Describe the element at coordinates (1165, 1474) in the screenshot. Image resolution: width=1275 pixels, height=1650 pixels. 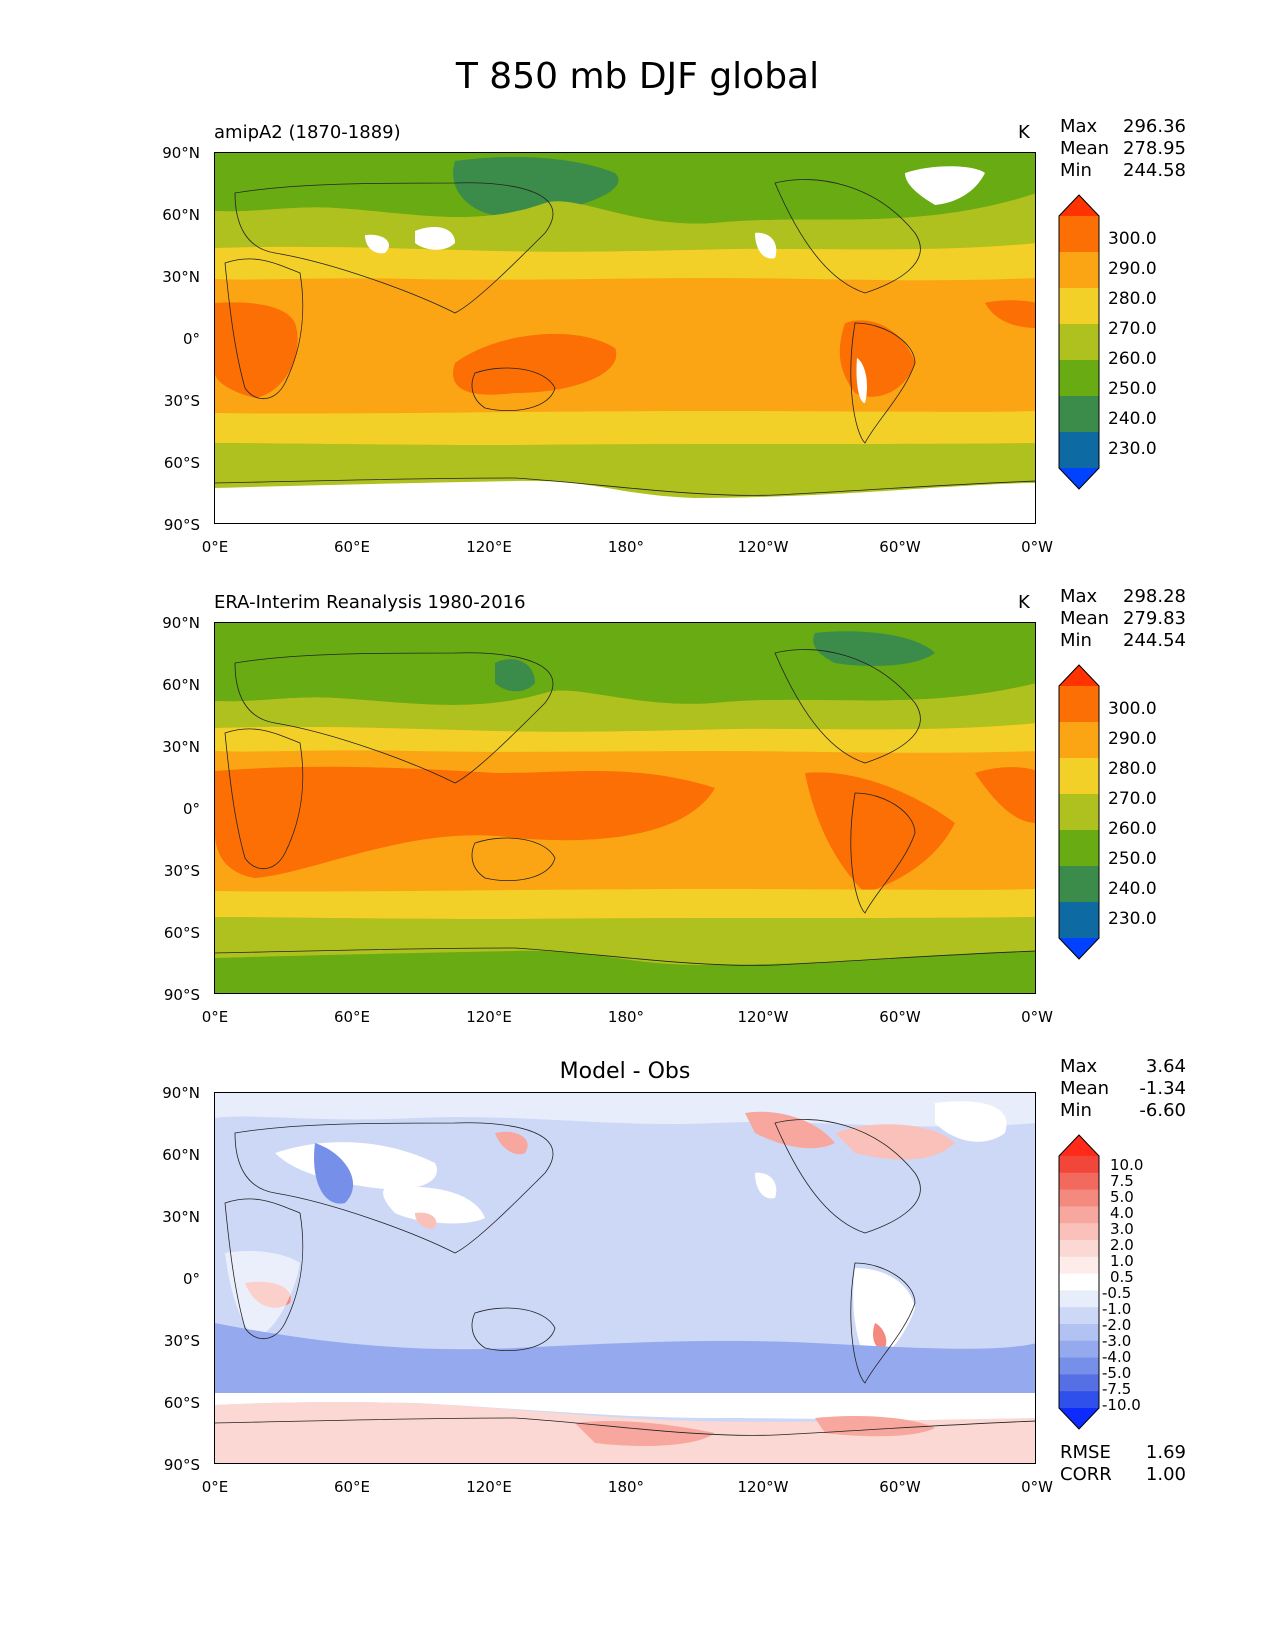
I see `corr-value: 1.00` at that location.